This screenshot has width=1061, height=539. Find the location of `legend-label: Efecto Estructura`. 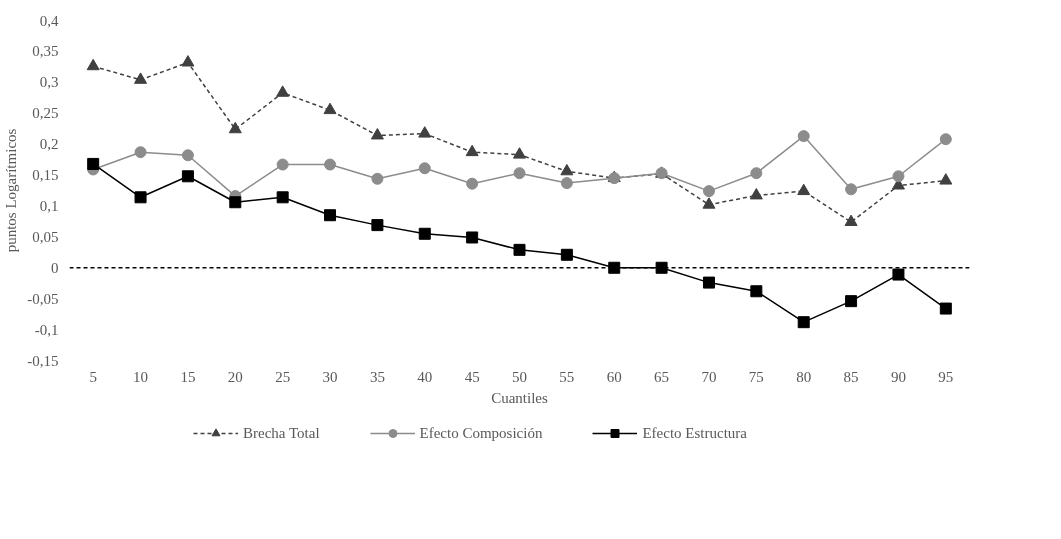

legend-label: Efecto Estructura is located at coordinates (694, 433).